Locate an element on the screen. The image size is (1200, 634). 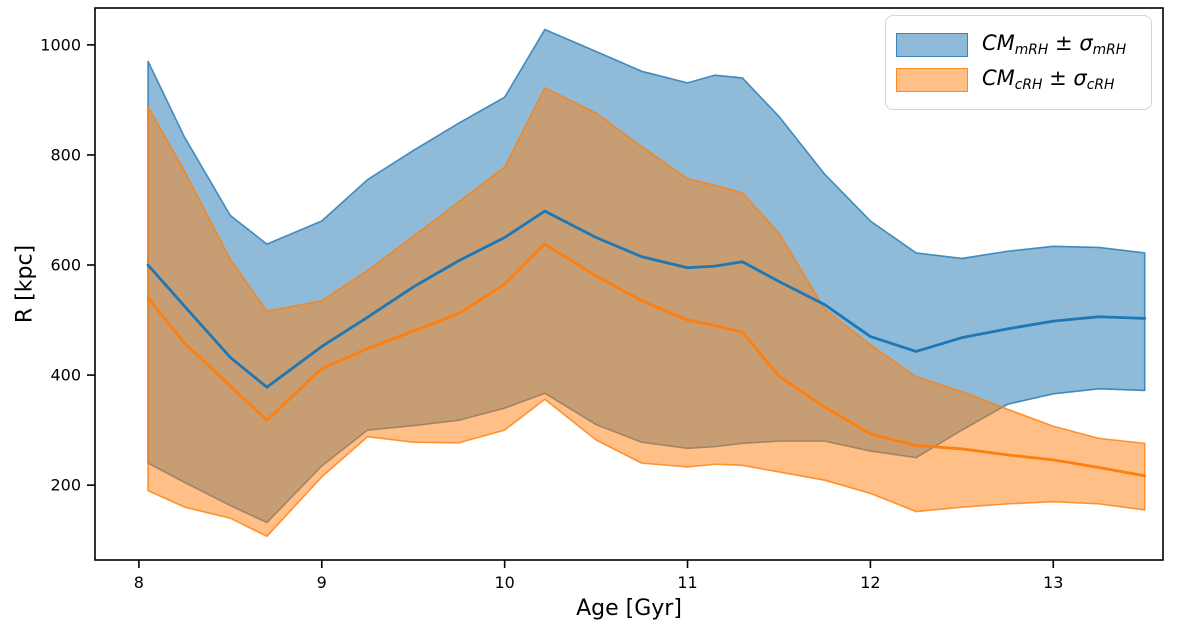
y-tick-label: 400 is located at coordinates (65, 375).